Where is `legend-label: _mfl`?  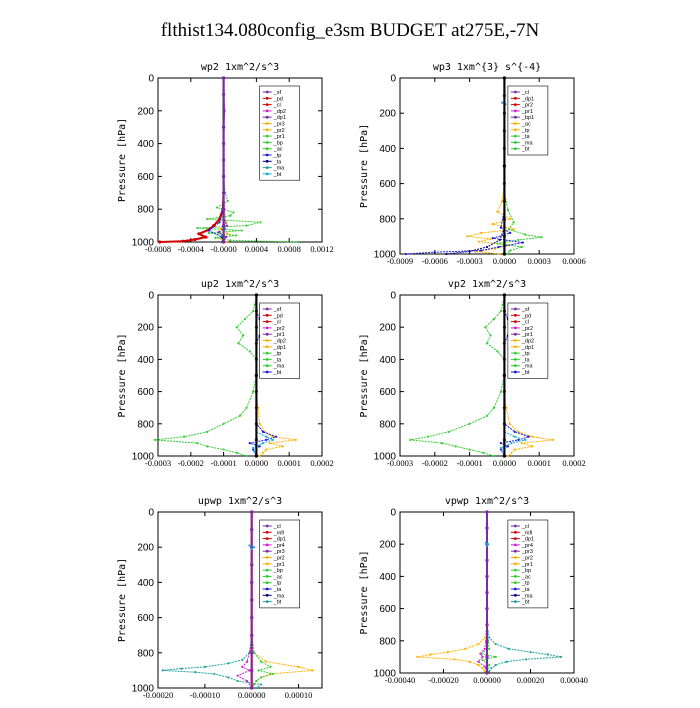
legend-label: _mfl is located at coordinates (526, 533).